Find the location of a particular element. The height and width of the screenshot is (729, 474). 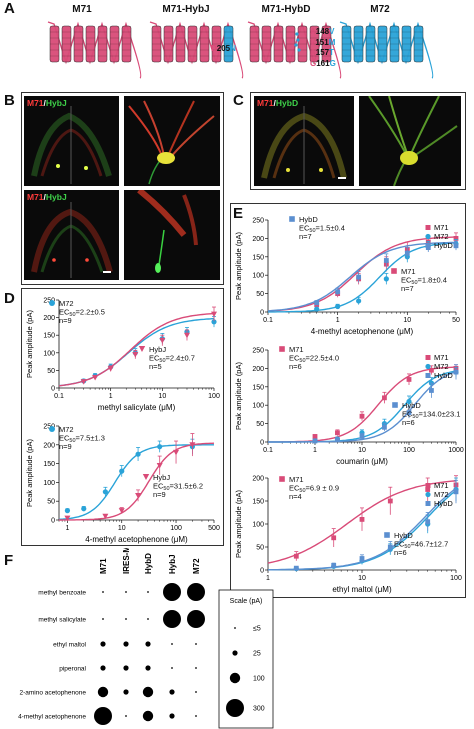

micrograph-label: M71/HybJ is located at coordinates (47, 103).